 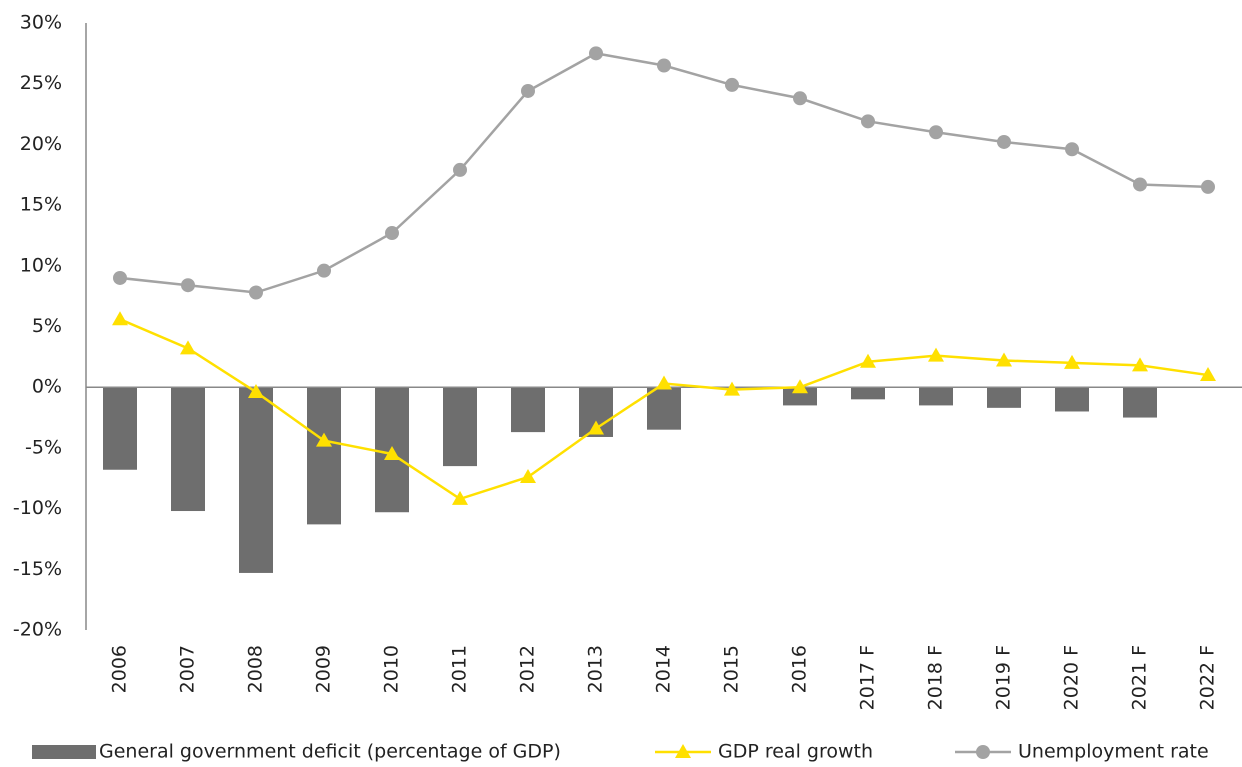 What do you see at coordinates (596, 669) in the screenshot?
I see `x-tick-label: 2013` at bounding box center [596, 669].